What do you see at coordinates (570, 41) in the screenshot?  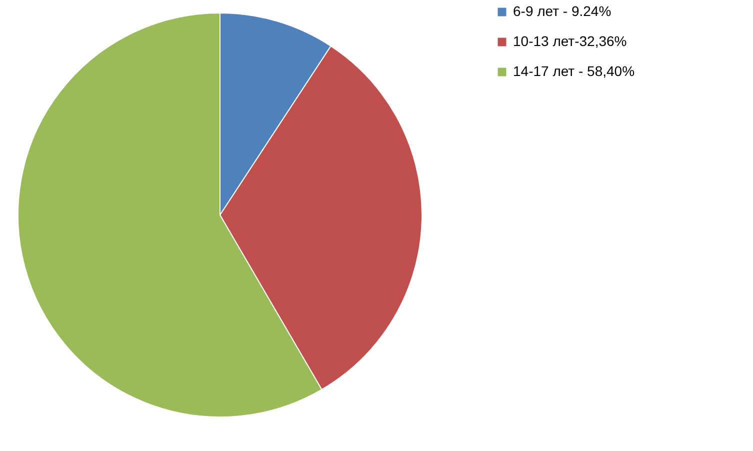 I see `legend-label: 10-13 лет-32,36%` at bounding box center [570, 41].